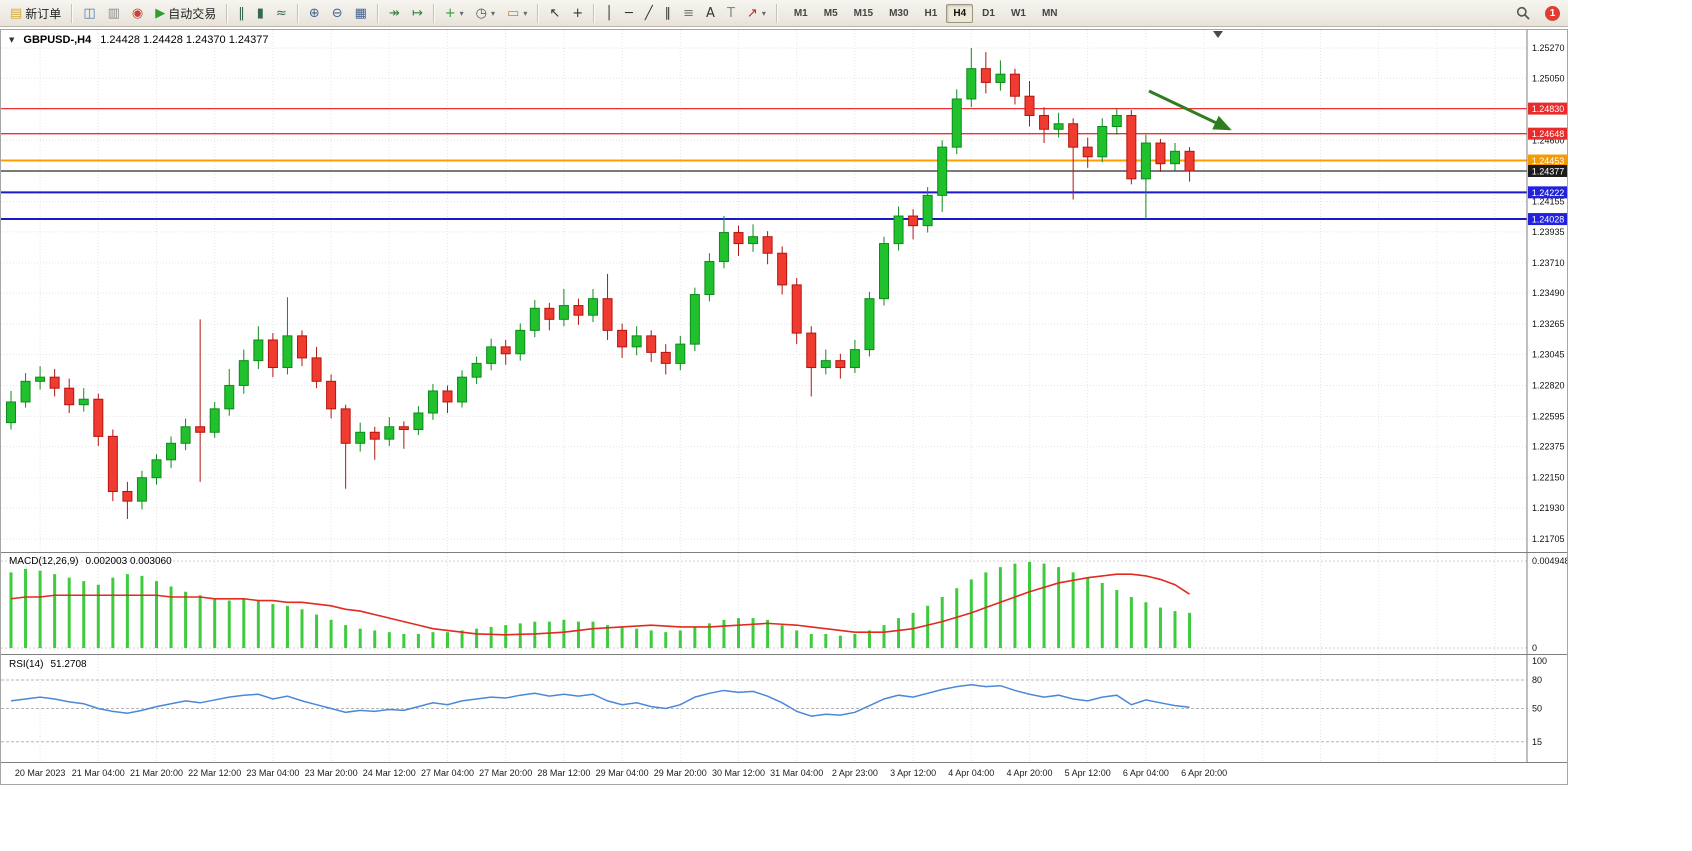 The width and height of the screenshot is (1692, 851). What do you see at coordinates (756, 13) in the screenshot?
I see `arrows-button: ↗ ▾` at bounding box center [756, 13].